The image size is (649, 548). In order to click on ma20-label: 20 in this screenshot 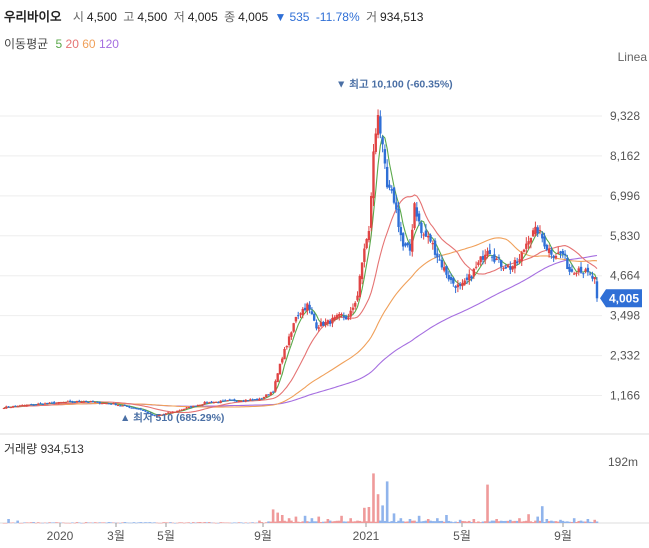, I will do `click(72, 44)`.